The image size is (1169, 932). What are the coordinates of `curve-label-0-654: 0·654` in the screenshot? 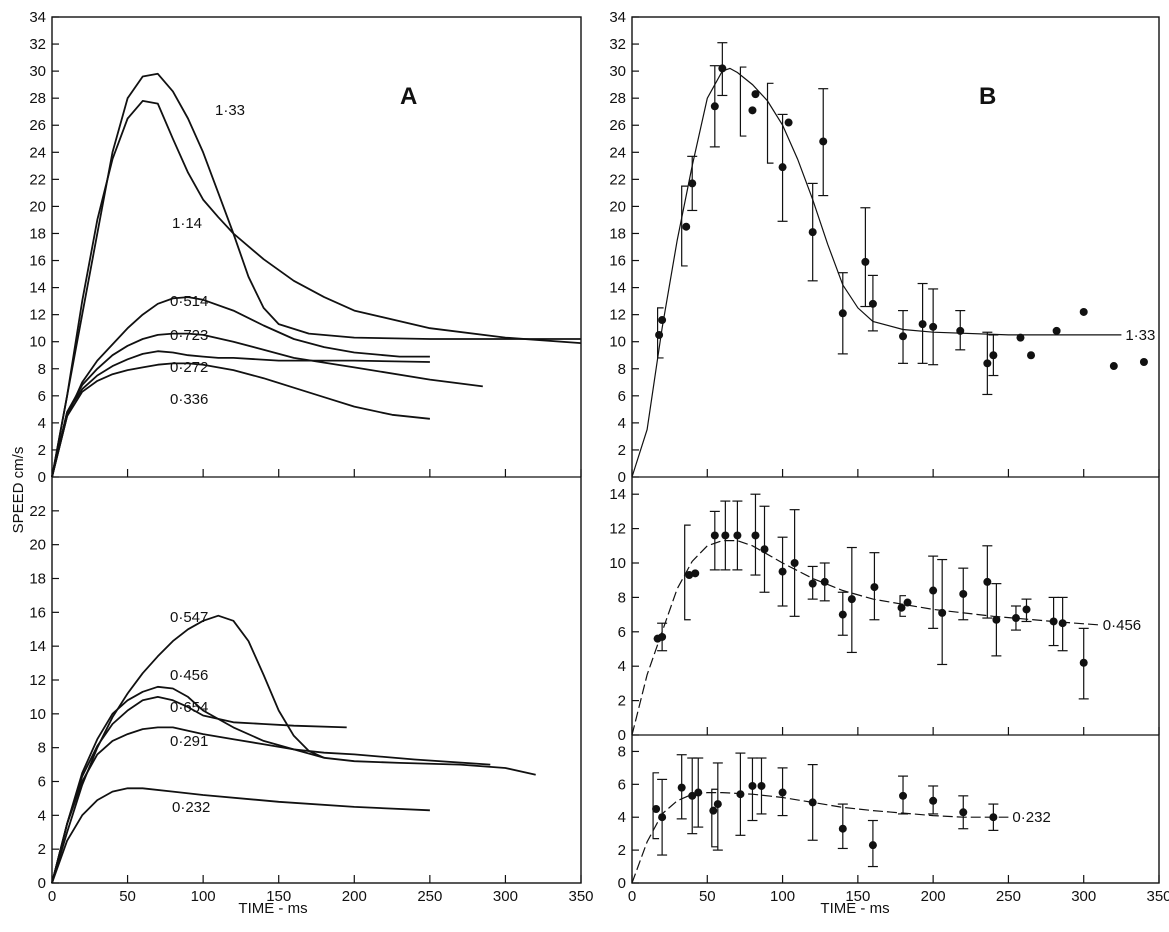 It's located at (189, 707).